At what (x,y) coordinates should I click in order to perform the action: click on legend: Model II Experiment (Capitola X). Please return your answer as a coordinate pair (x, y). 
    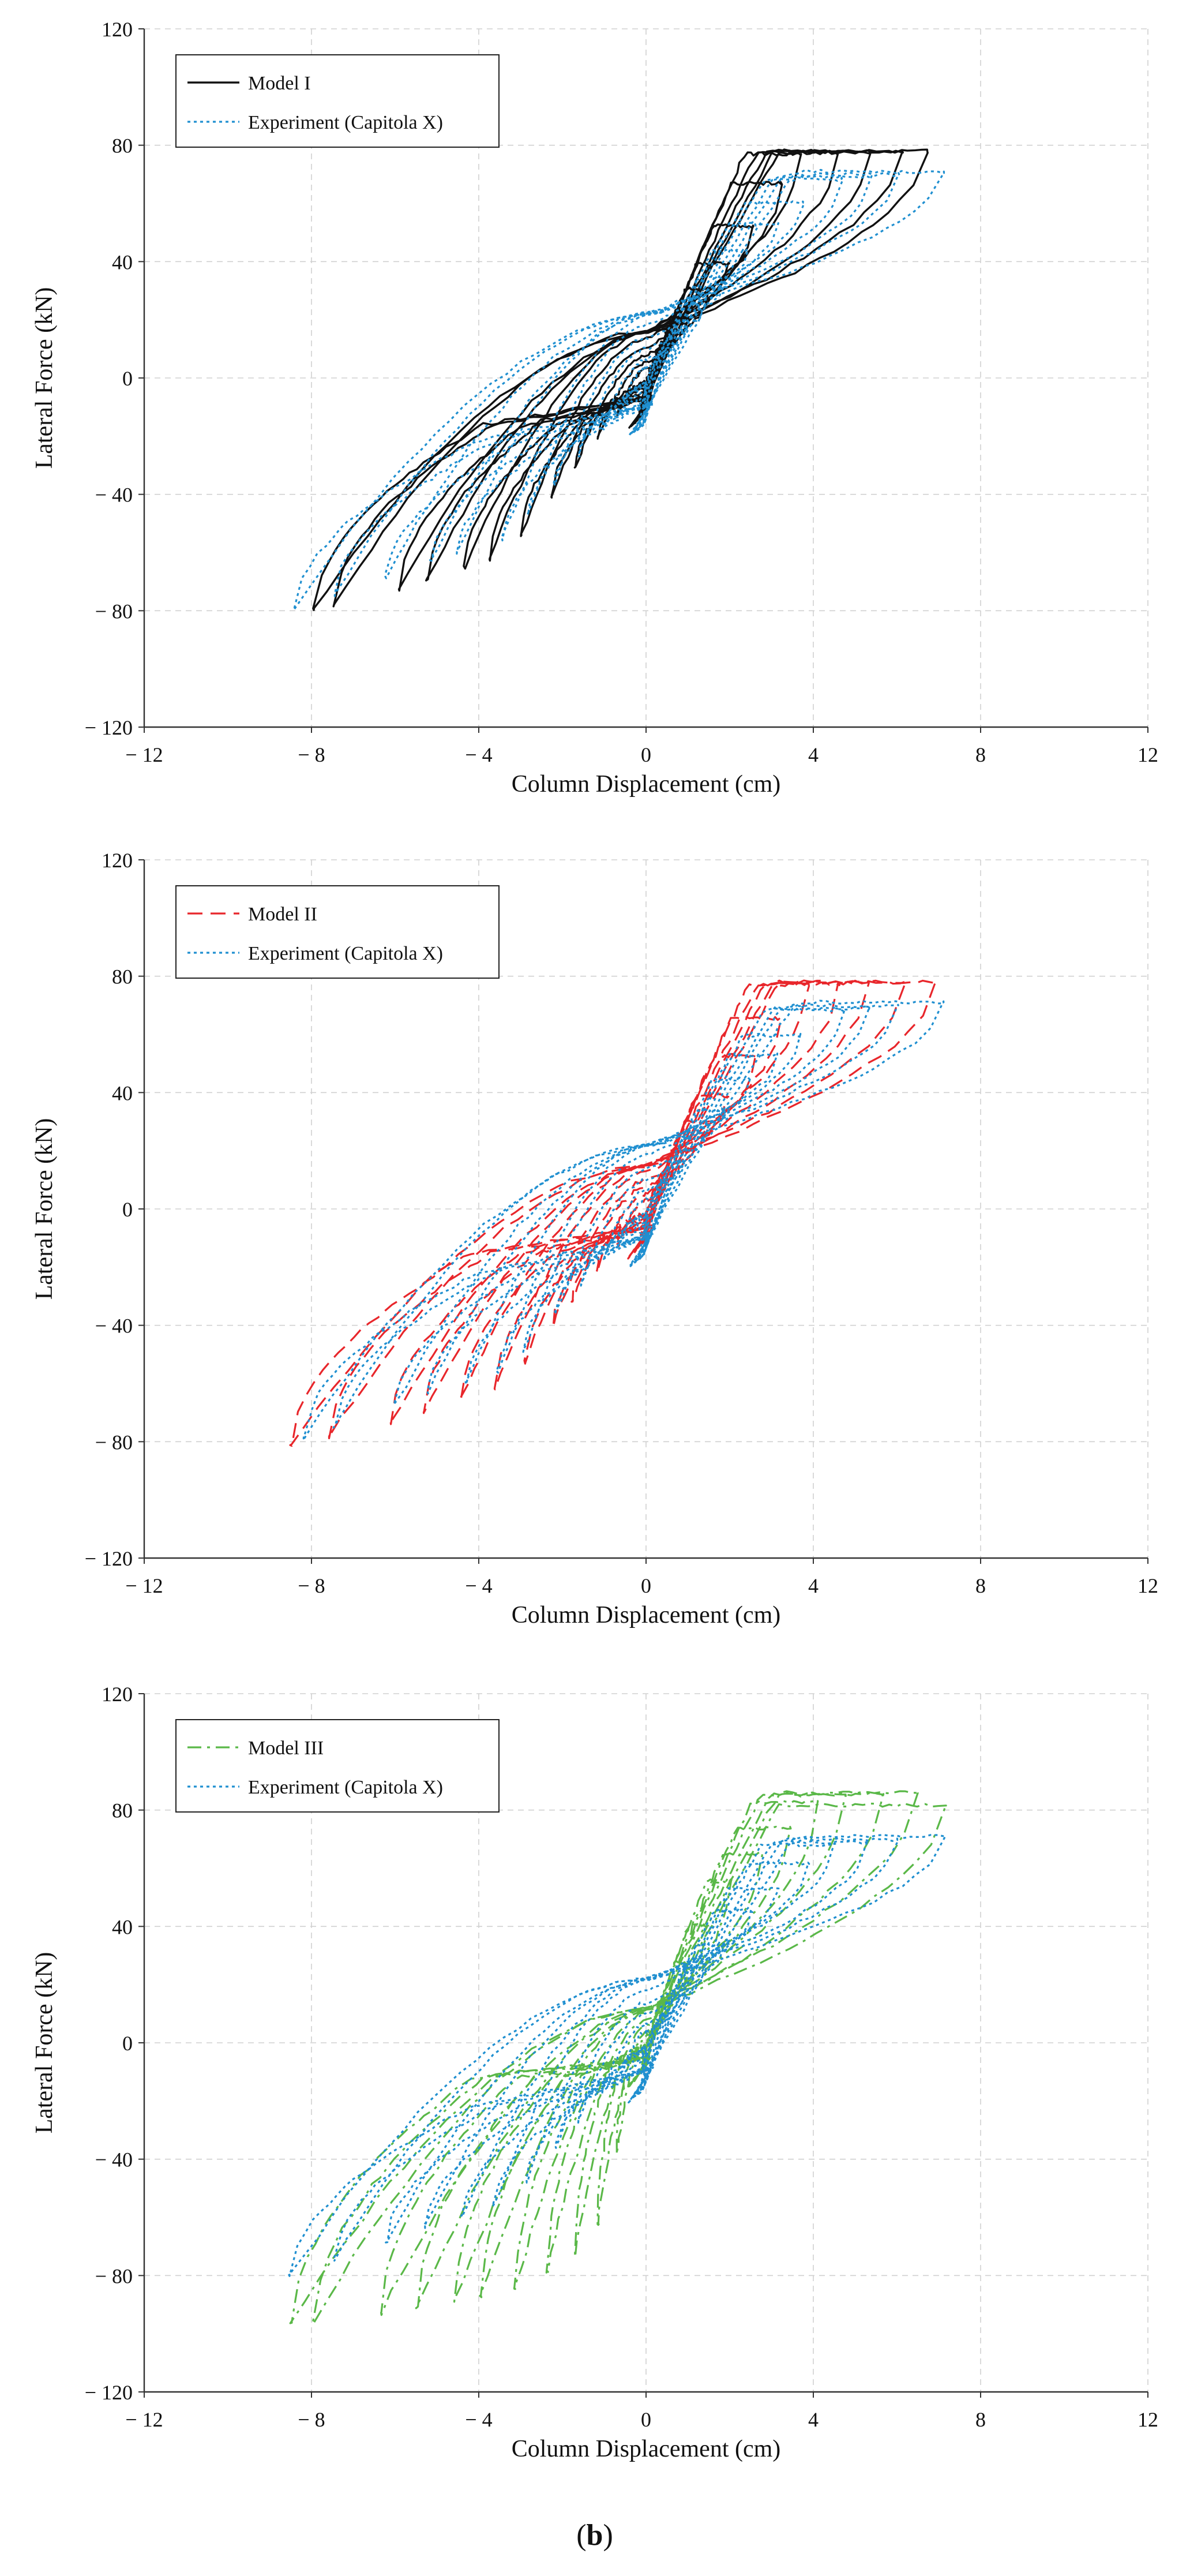
    Looking at the image, I should click on (337, 932).